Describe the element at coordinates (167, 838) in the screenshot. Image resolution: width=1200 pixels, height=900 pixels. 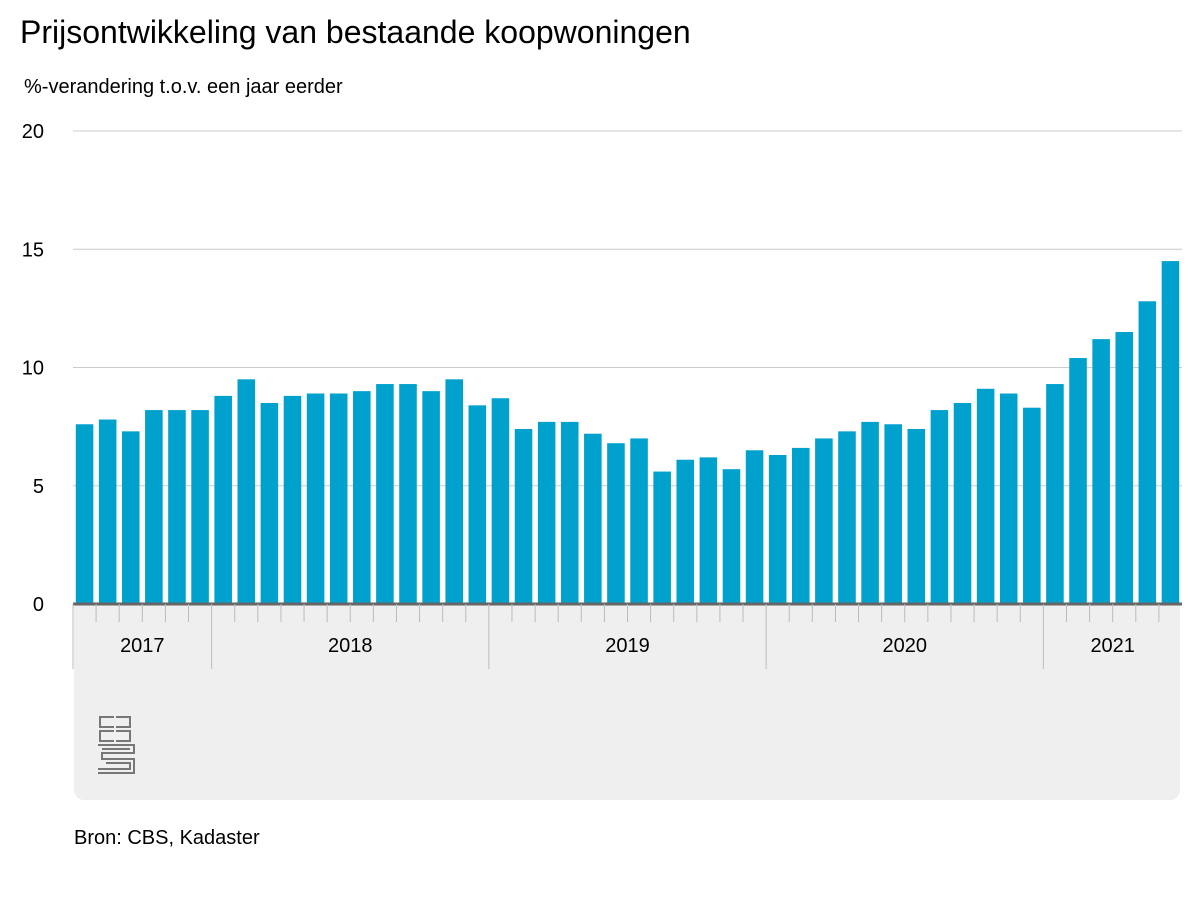
I see `source-note: Bron: CBS, Kadaster` at that location.